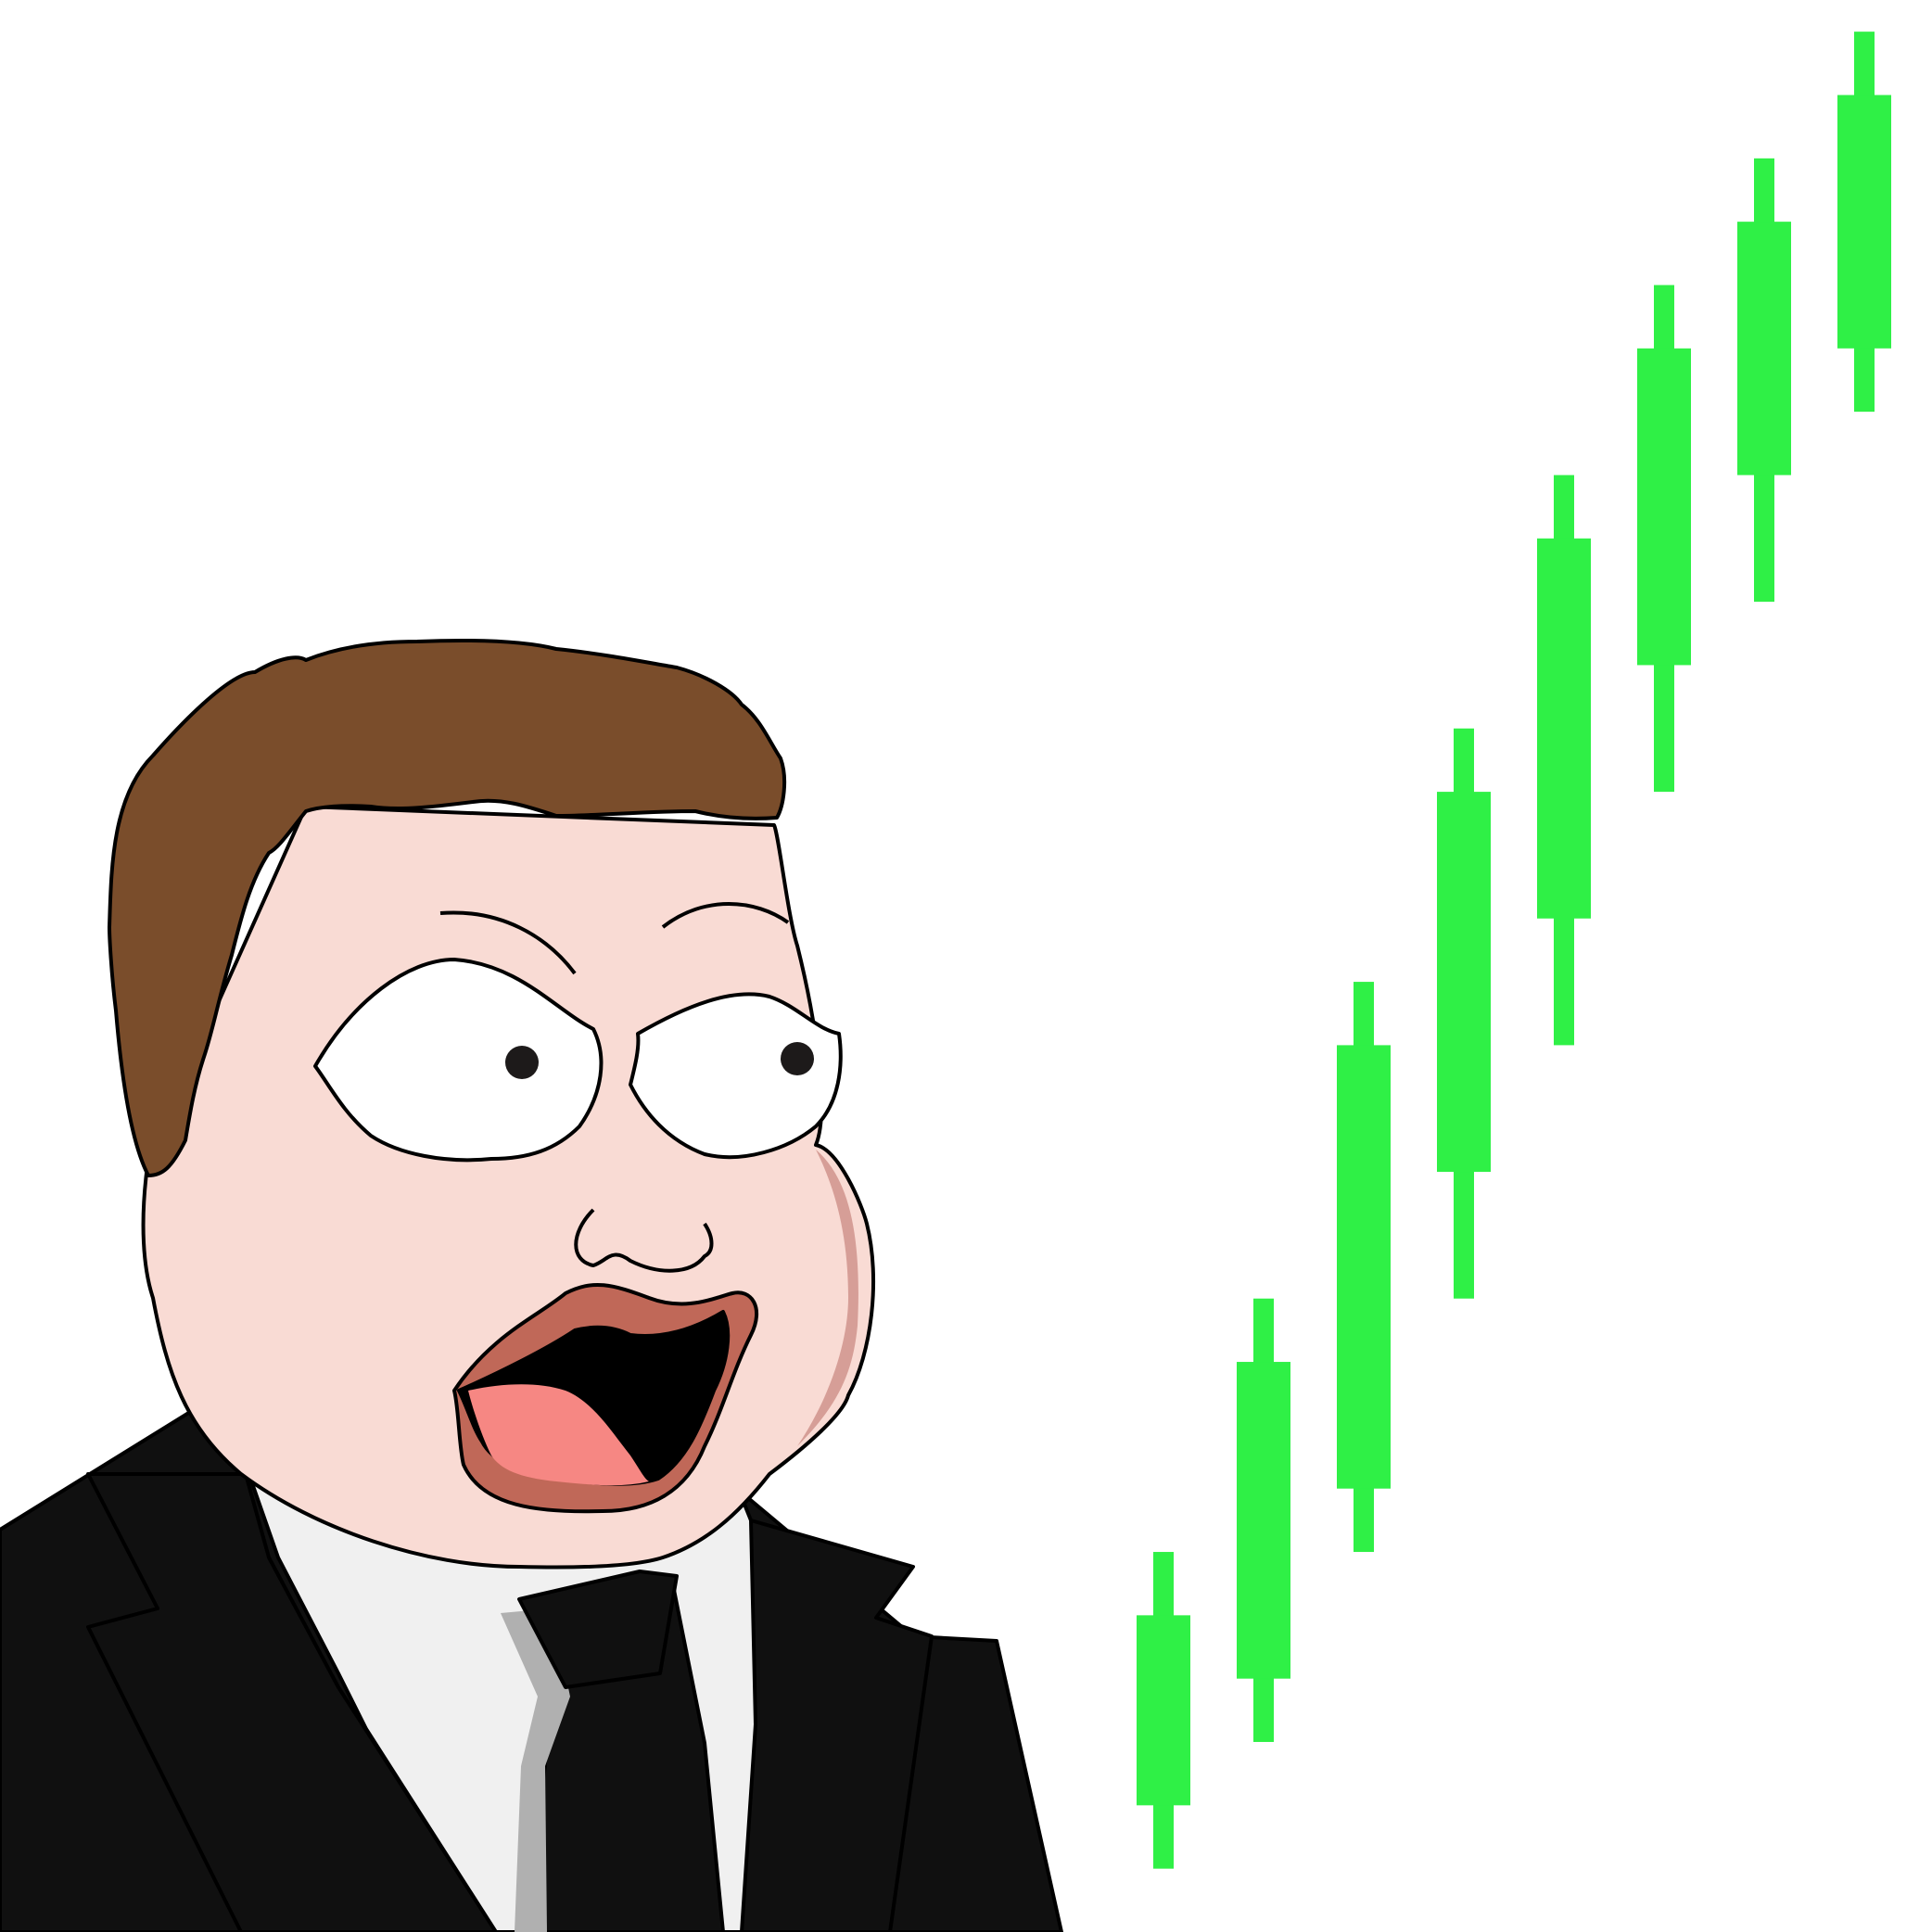  Describe the element at coordinates (522, 1062) in the screenshot. I see `left-pupil` at that location.